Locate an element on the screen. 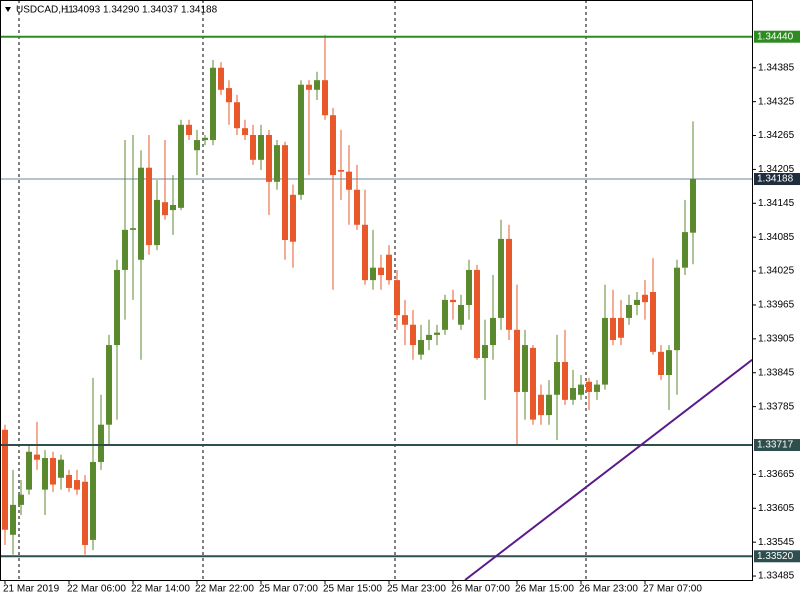 This screenshot has width=800, height=600. ohlc-high: 1.34290 is located at coordinates (121, 10).